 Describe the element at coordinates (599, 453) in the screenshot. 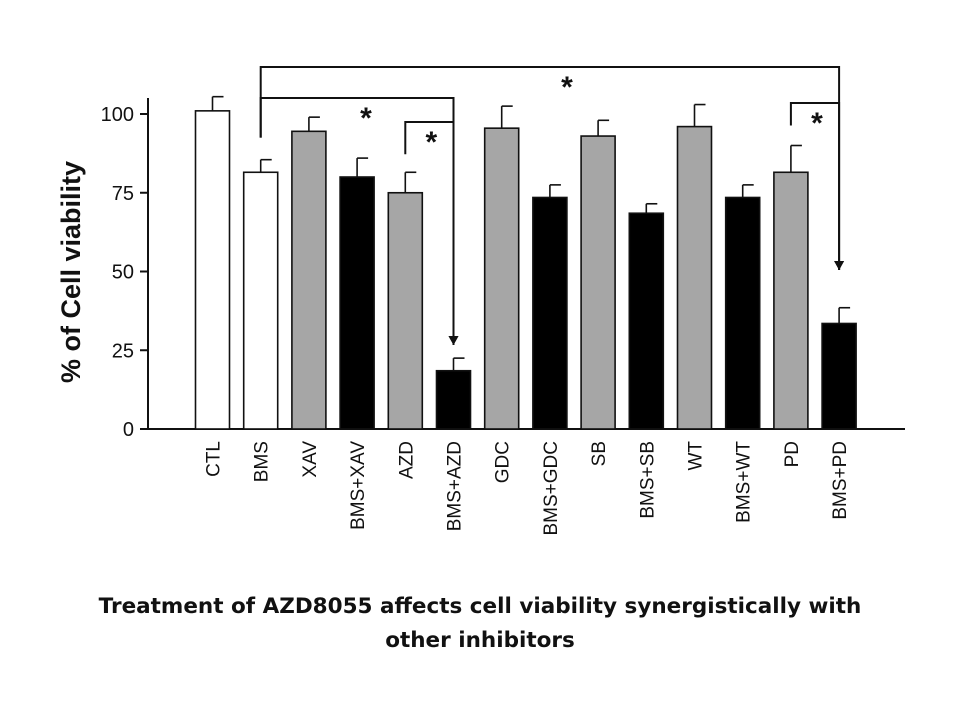

I see `x-tick-label: SB` at that location.